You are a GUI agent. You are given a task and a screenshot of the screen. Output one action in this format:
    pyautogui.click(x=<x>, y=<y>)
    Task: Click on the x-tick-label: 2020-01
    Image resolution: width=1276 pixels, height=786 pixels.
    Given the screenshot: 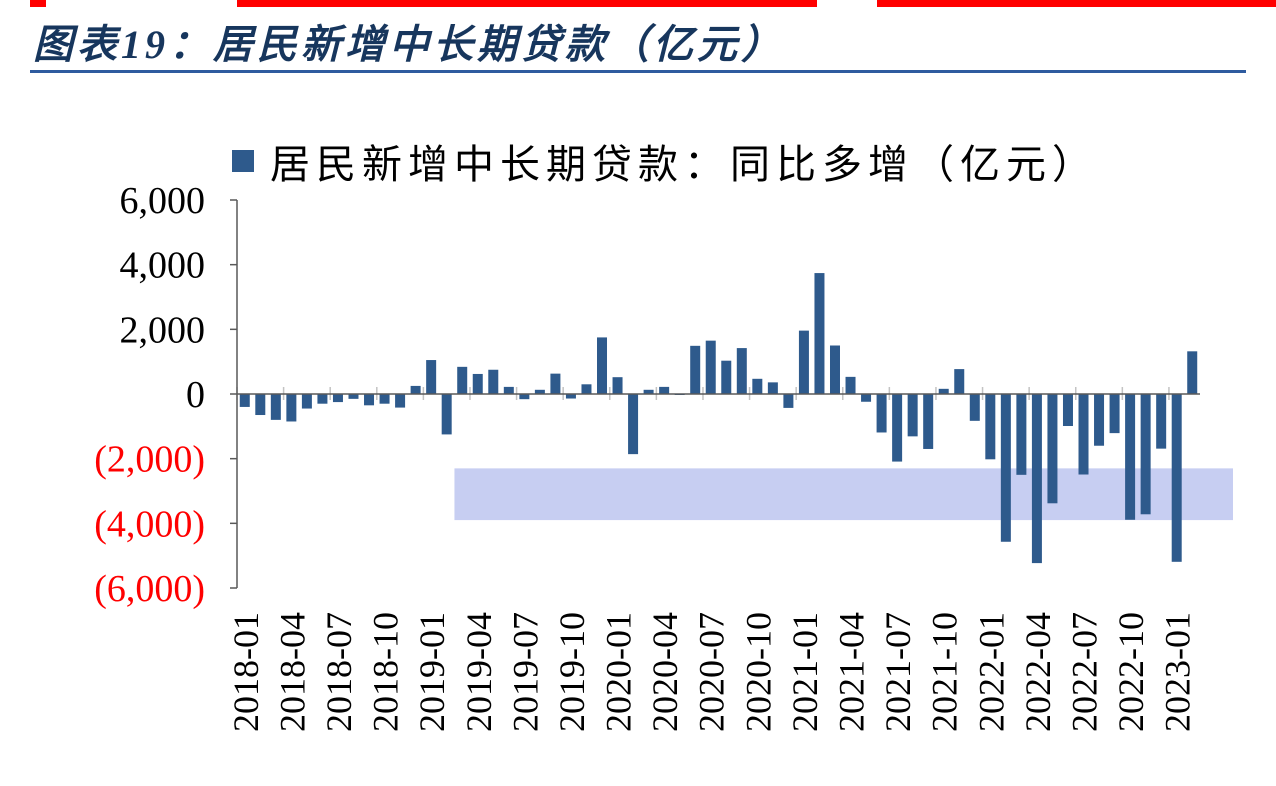 What is the action you would take?
    pyautogui.click(x=619, y=672)
    